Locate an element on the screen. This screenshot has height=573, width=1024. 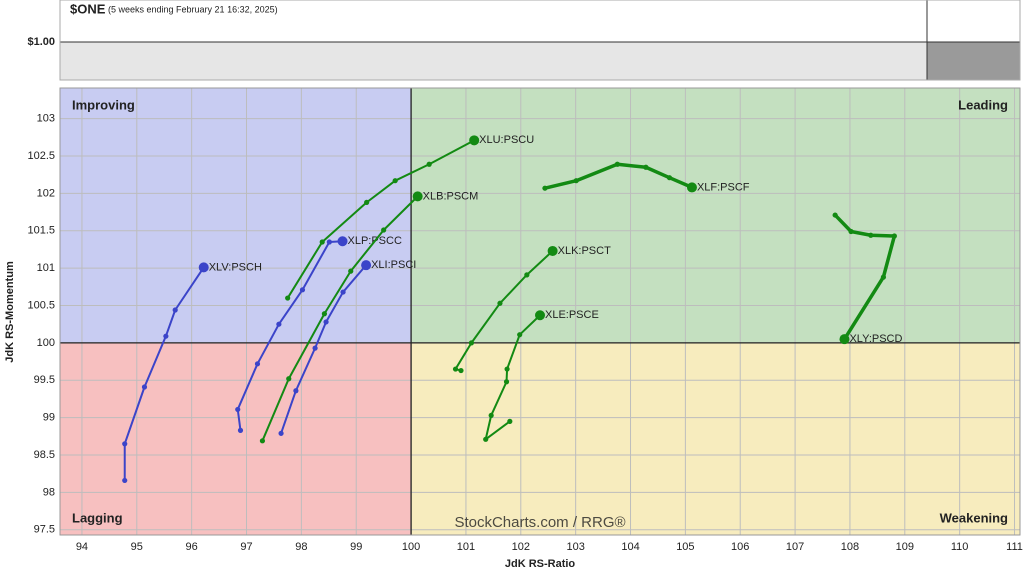
y-tick-label: 103 is located at coordinates (46, 119).